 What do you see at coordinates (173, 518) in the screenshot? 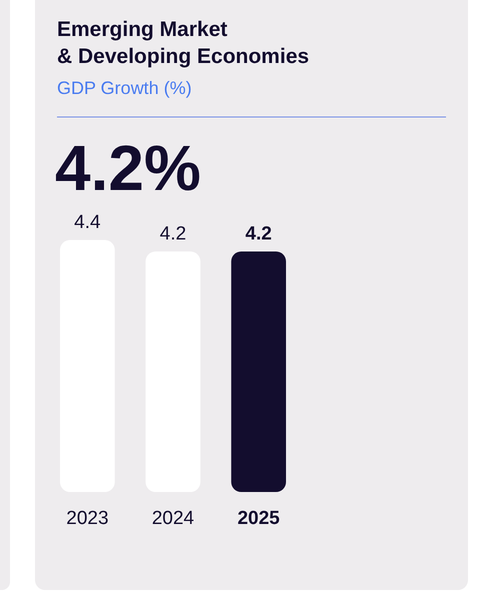
I see `x-tick-label: 2024` at bounding box center [173, 518].